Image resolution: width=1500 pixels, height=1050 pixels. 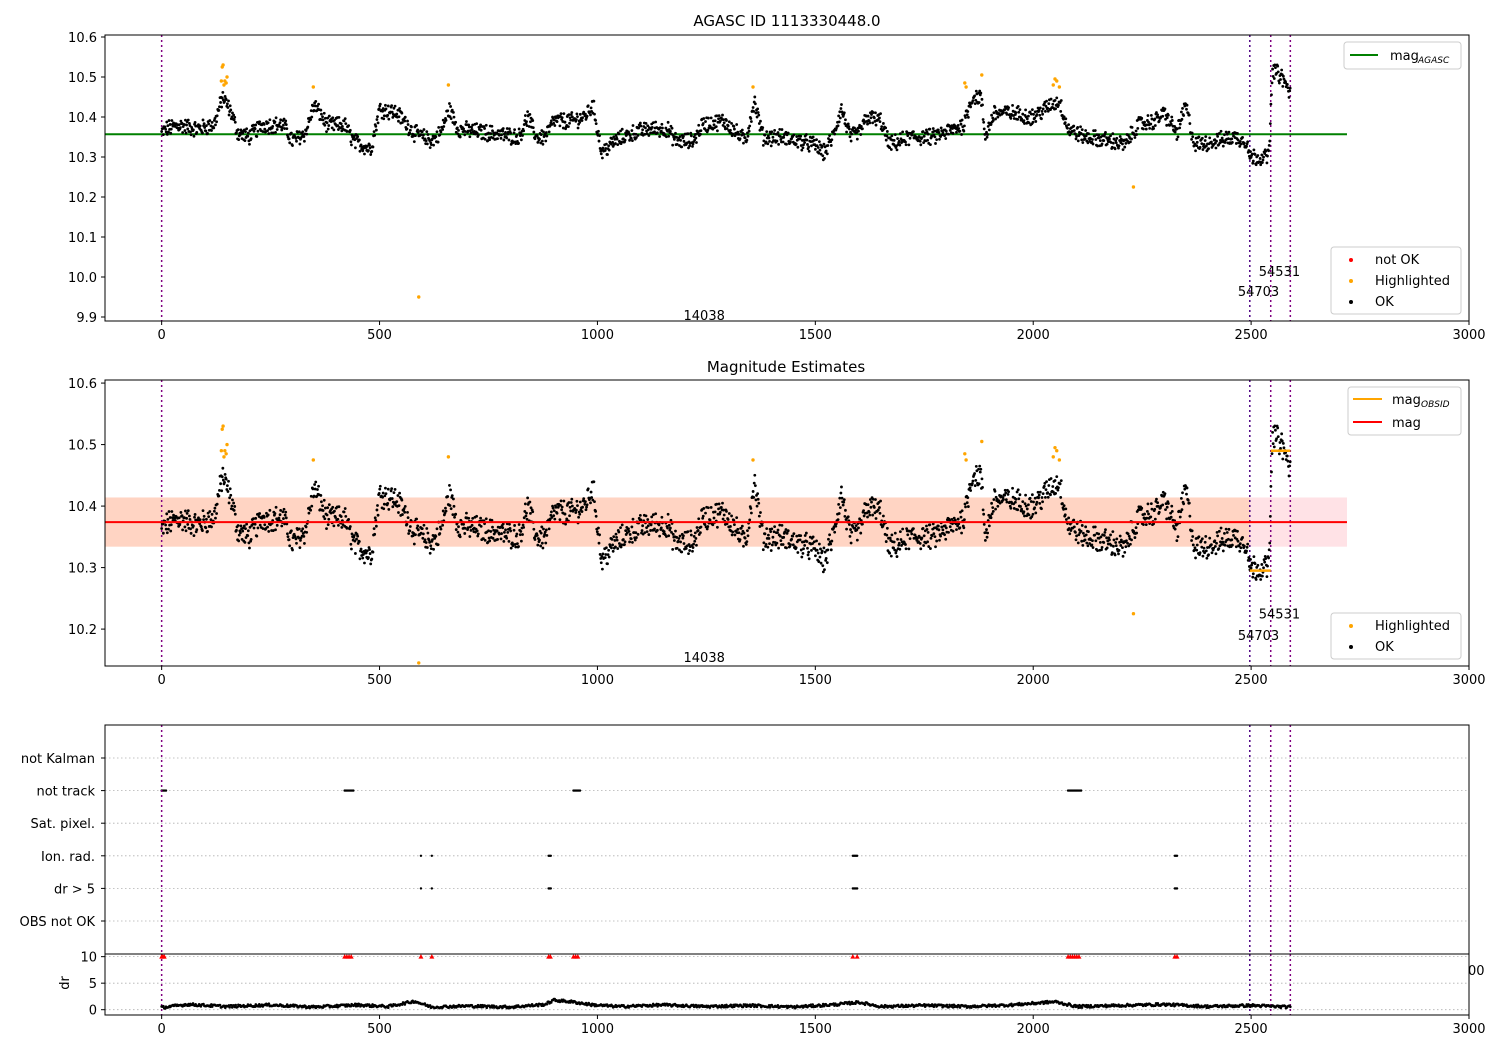 I want to click on dr-point, so click(x=731, y=1005).